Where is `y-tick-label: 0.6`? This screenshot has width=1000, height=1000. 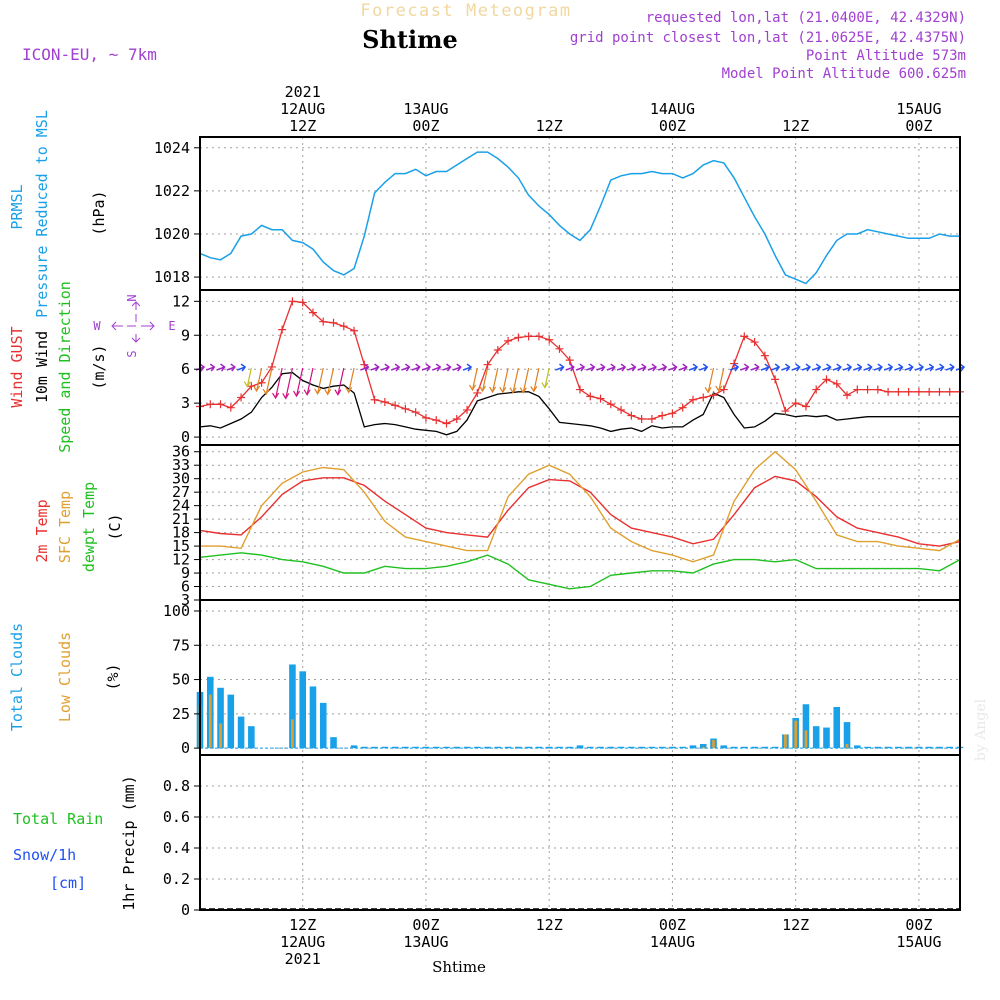
y-tick-label: 0.6 is located at coordinates (176, 817).